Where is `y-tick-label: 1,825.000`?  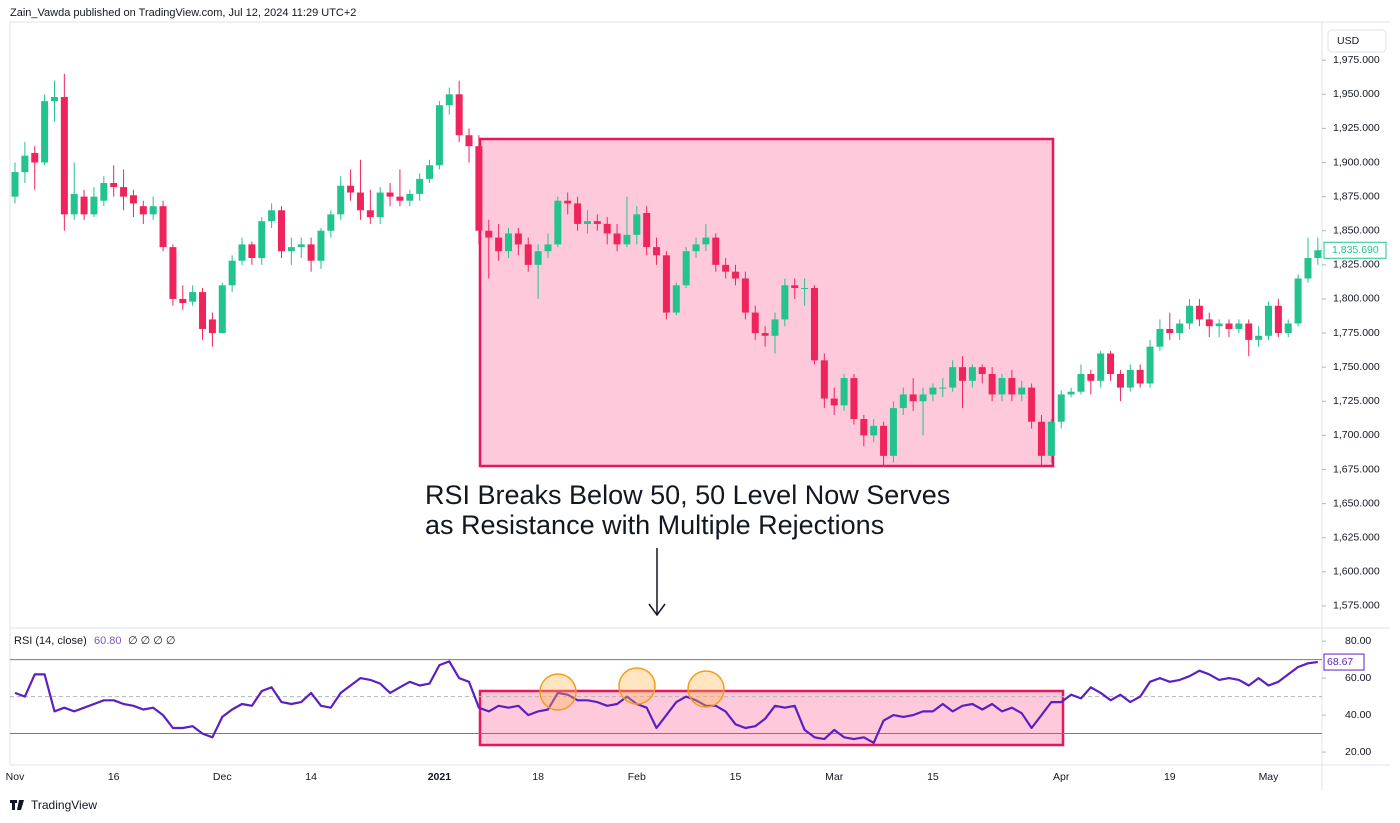
y-tick-label: 1,825.000 is located at coordinates (1356, 265).